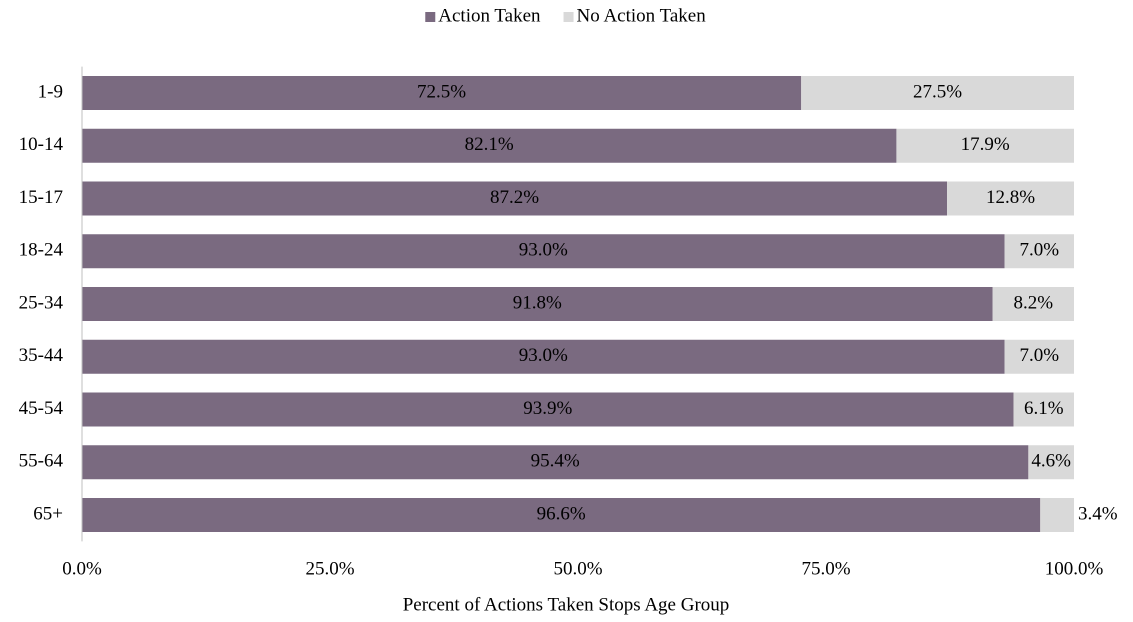 This screenshot has width=1133, height=622. I want to click on data-label: 87.2%, so click(514, 197).